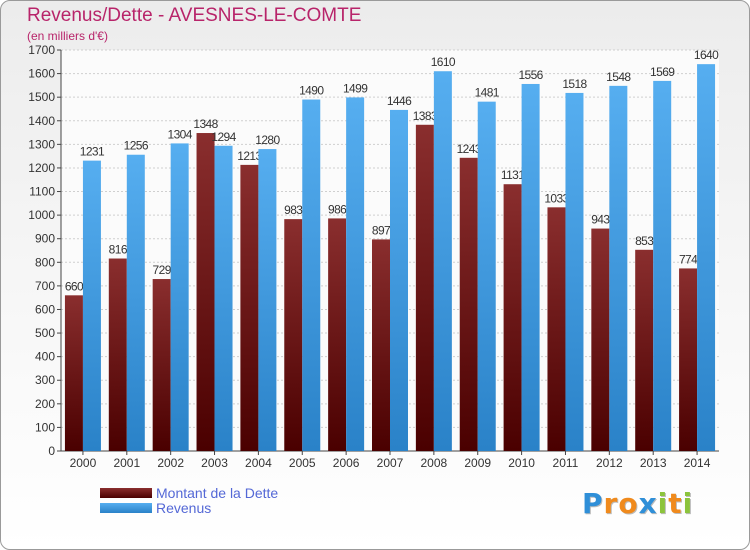 This screenshot has height=550, width=750. I want to click on x-tick-label: 2013, so click(653, 463).